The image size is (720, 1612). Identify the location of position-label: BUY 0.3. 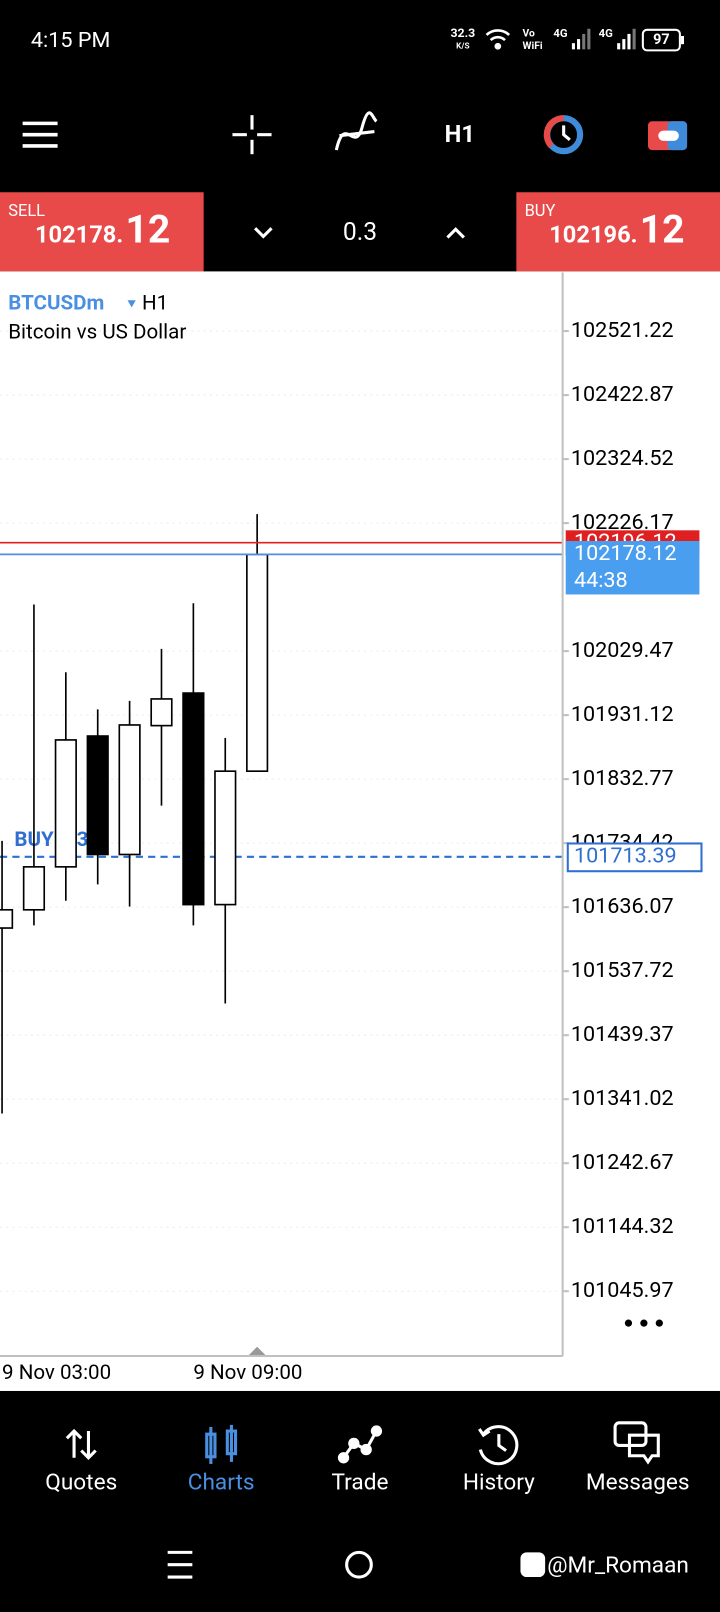
(51, 840).